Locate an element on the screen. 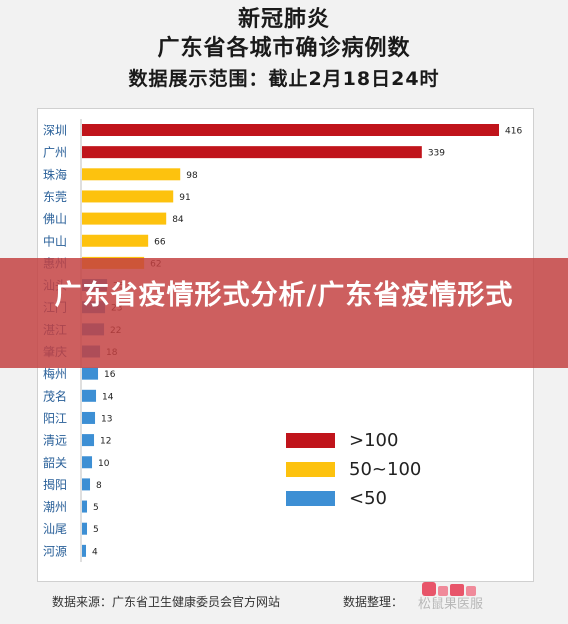  value-label: 339 is located at coordinates (436, 154).